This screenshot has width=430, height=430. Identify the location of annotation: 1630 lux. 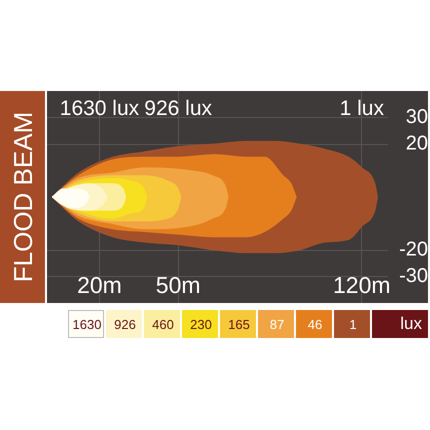
(100, 108).